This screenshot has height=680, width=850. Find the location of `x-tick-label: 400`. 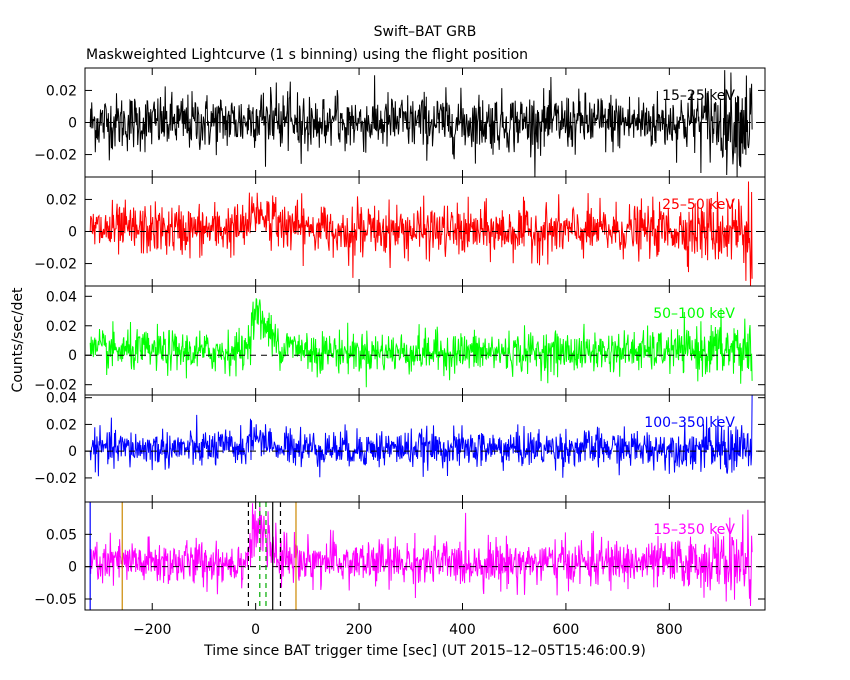

x-tick-label: 400 is located at coordinates (462, 630).